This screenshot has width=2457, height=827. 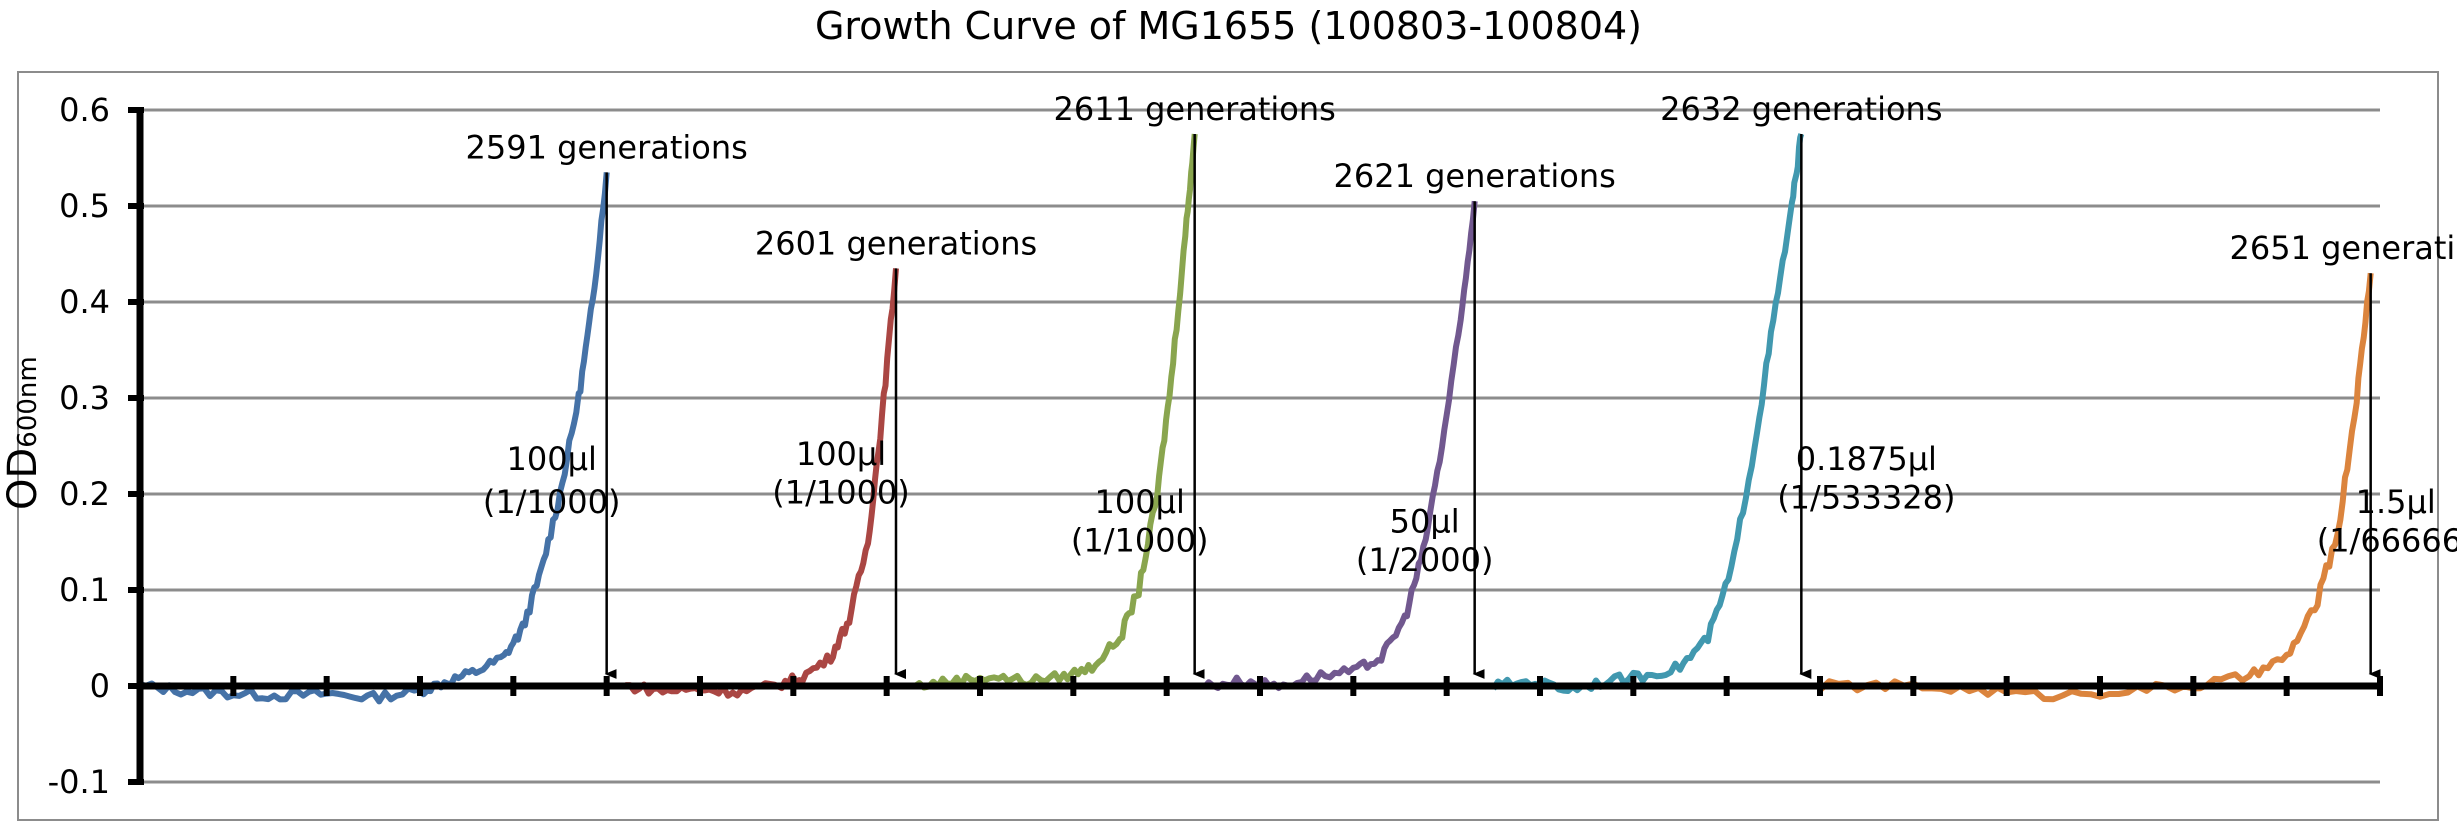 I want to click on volume-label-4: 50μl, so click(x=1425, y=521).